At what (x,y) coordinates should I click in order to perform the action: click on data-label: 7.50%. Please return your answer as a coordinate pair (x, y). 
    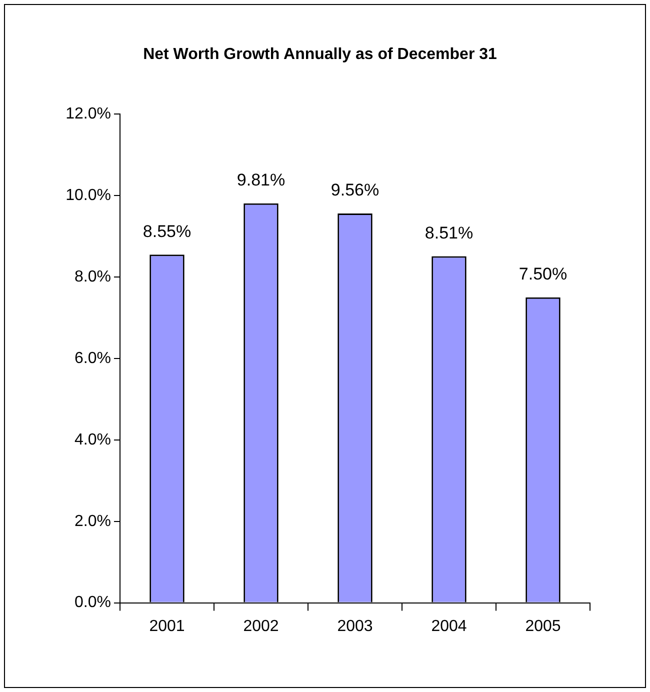
    Looking at the image, I should click on (543, 274).